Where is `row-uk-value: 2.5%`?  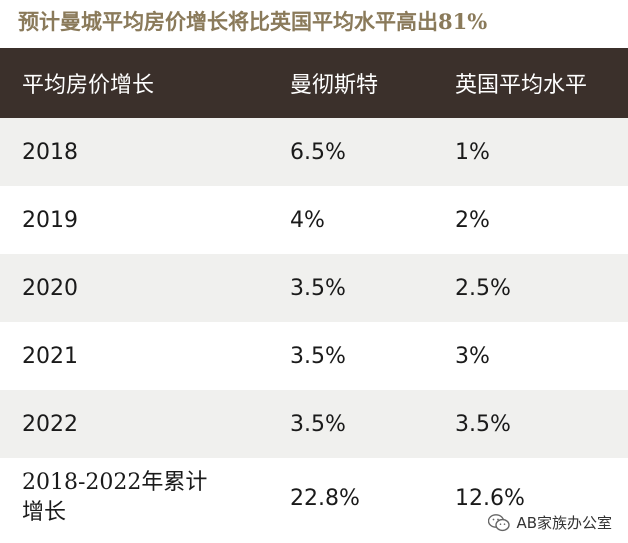 row-uk-value: 2.5% is located at coordinates (483, 288).